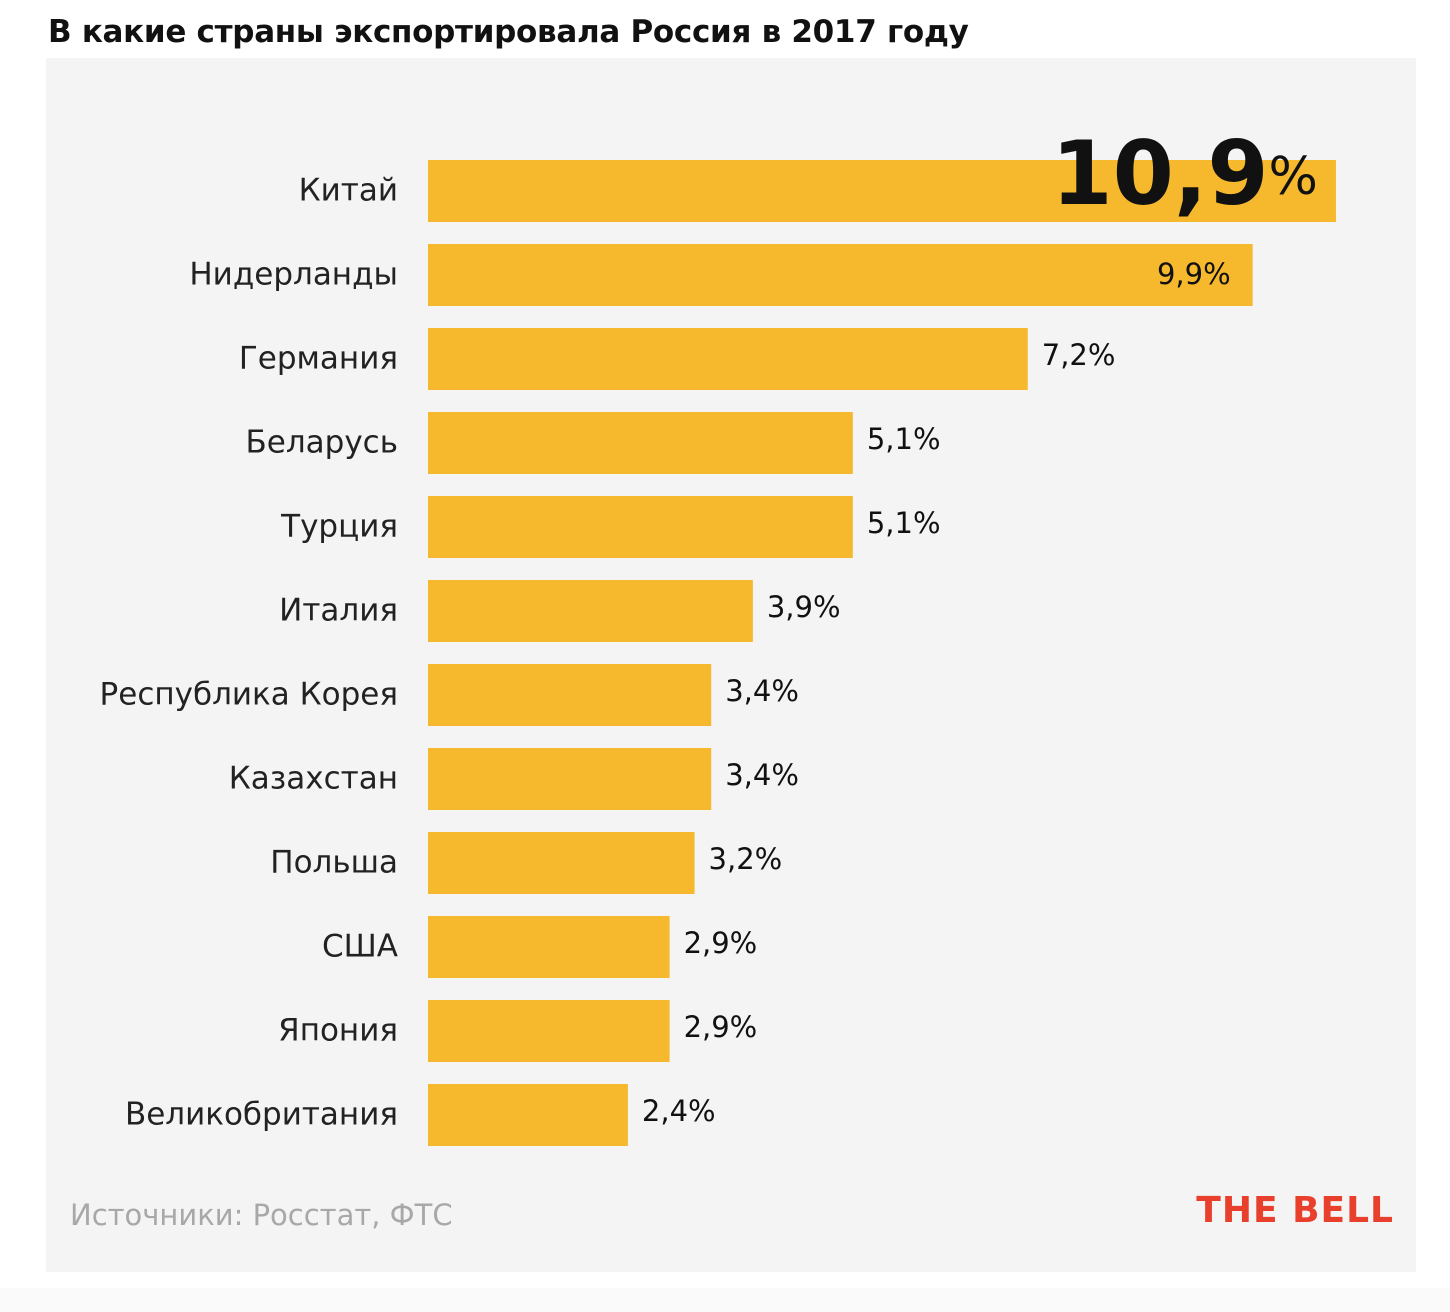 The image size is (1450, 1312). What do you see at coordinates (360, 947) in the screenshot?
I see `category-label: США` at bounding box center [360, 947].